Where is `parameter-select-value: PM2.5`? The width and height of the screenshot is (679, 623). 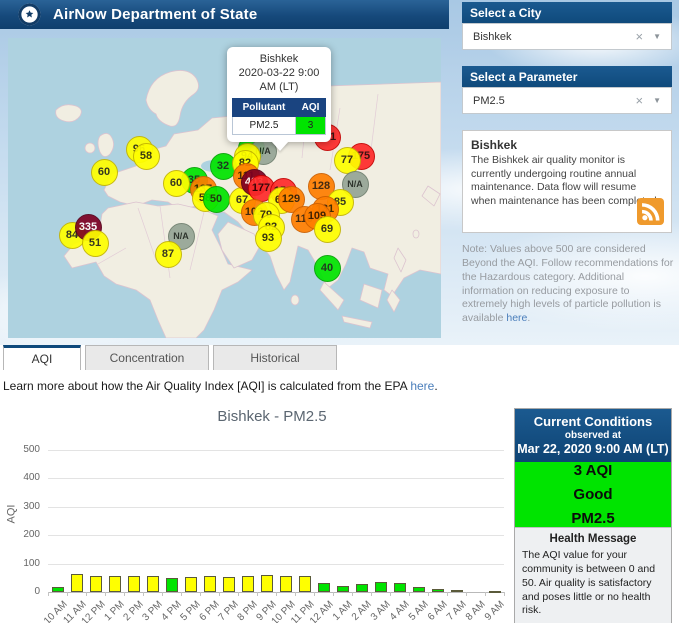 parameter-select-value: PM2.5 is located at coordinates (489, 100).